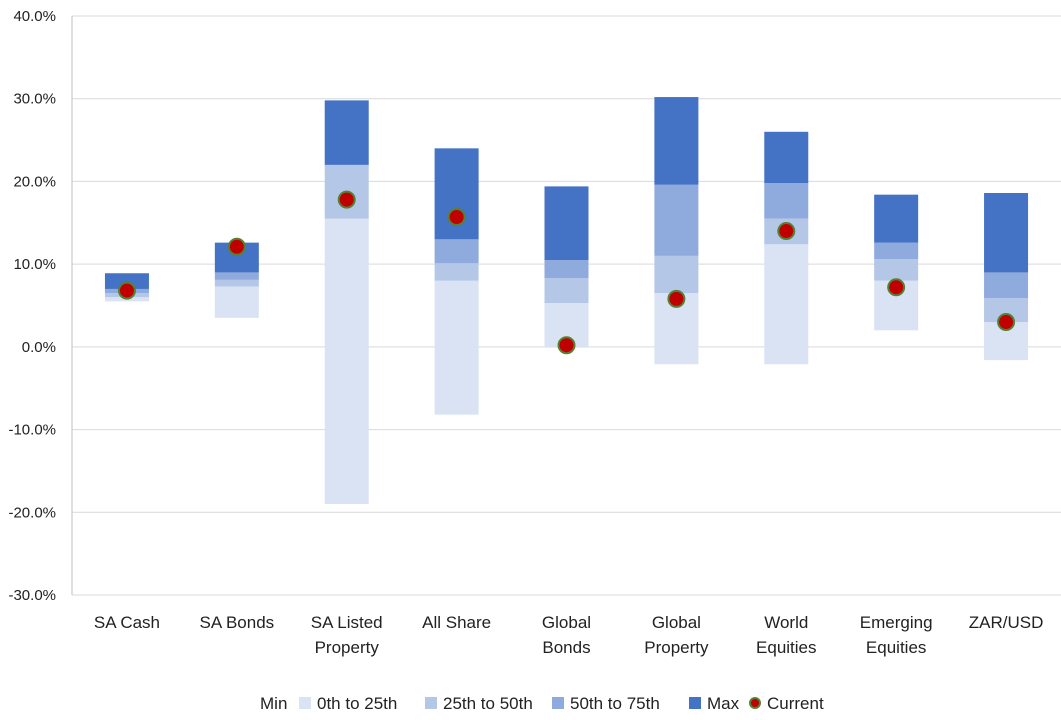  Describe the element at coordinates (615, 703) in the screenshot. I see `legend-label: 50th to 75th` at that location.